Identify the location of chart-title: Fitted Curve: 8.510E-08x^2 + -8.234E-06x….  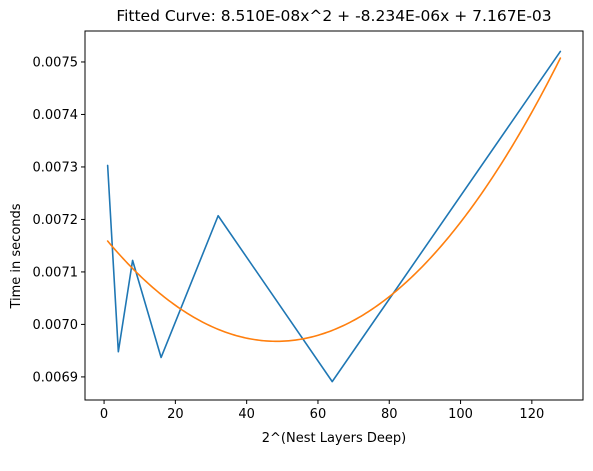
(333, 16).